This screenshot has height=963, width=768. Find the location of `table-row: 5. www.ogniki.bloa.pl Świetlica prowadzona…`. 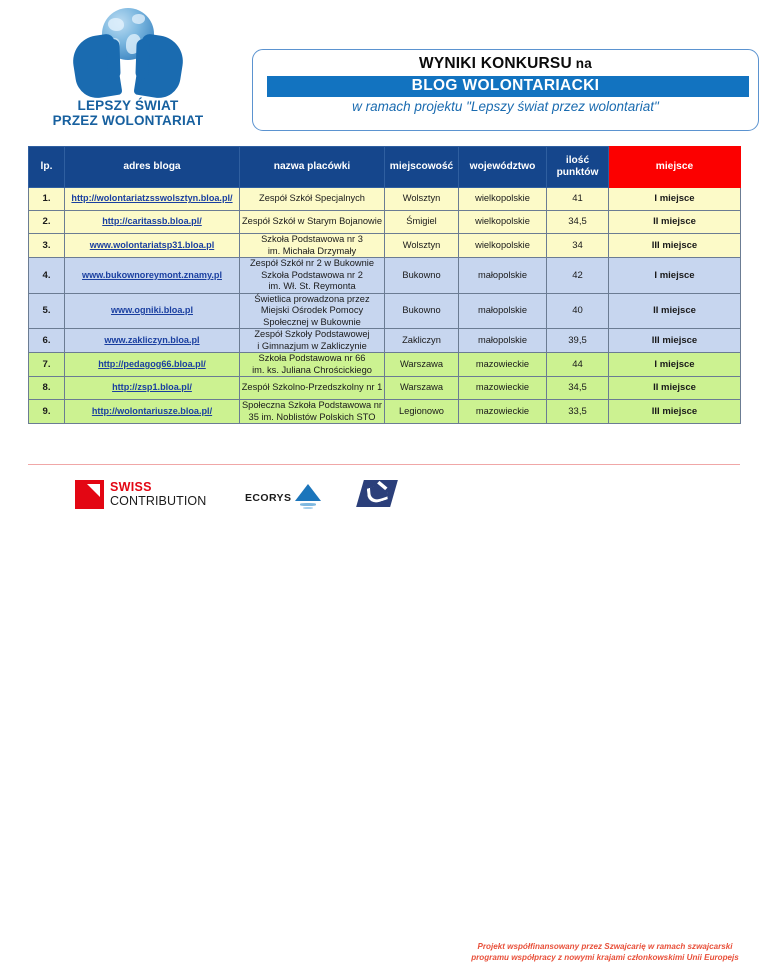

table-row: 5. www.ogniki.bloa.pl Świetlica prowadzona… is located at coordinates (385, 311).